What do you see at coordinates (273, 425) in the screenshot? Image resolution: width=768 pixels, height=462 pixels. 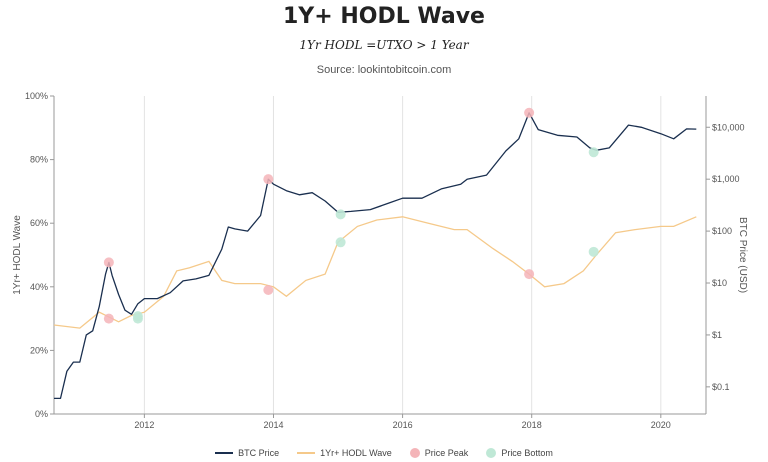 I see `x-tick-label-2014: 2014` at bounding box center [273, 425].